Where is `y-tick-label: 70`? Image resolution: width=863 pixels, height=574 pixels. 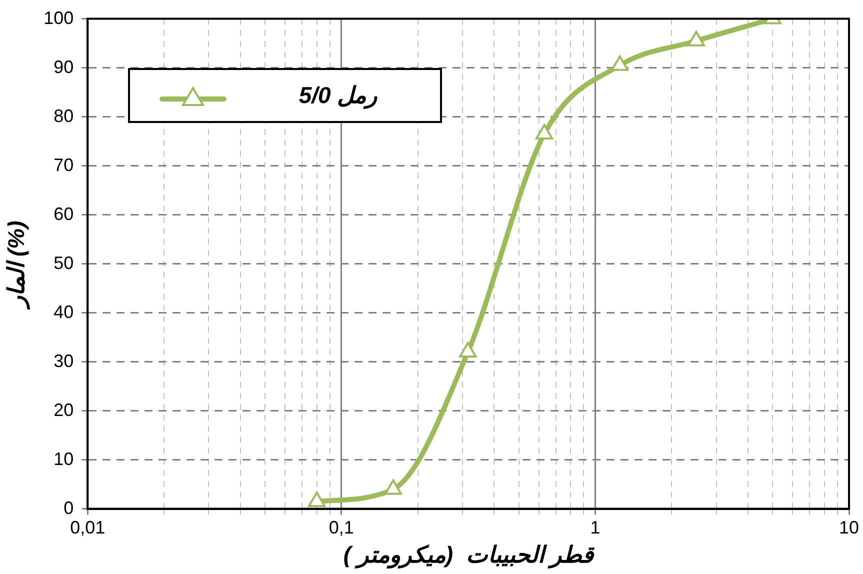 y-tick-label: 70 is located at coordinates (64, 164).